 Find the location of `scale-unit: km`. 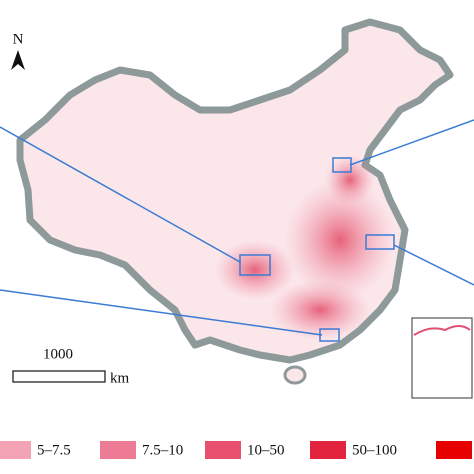

scale-unit: km is located at coordinates (120, 378).